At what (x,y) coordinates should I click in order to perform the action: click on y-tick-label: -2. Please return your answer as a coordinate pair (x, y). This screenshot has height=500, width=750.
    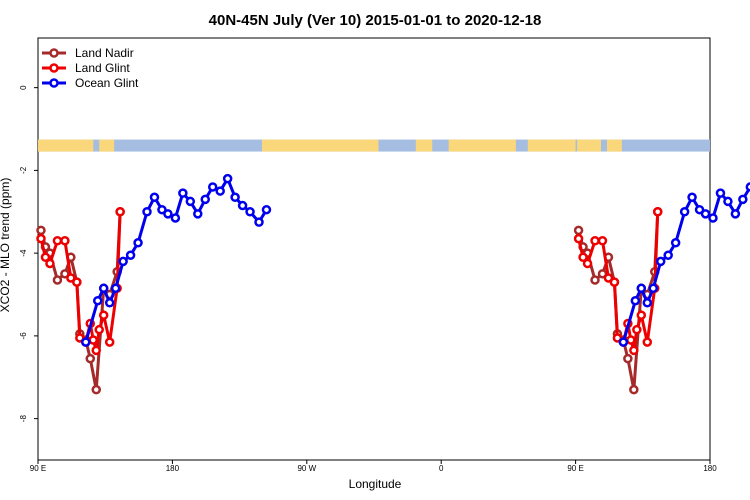
    Looking at the image, I should click on (23, 170).